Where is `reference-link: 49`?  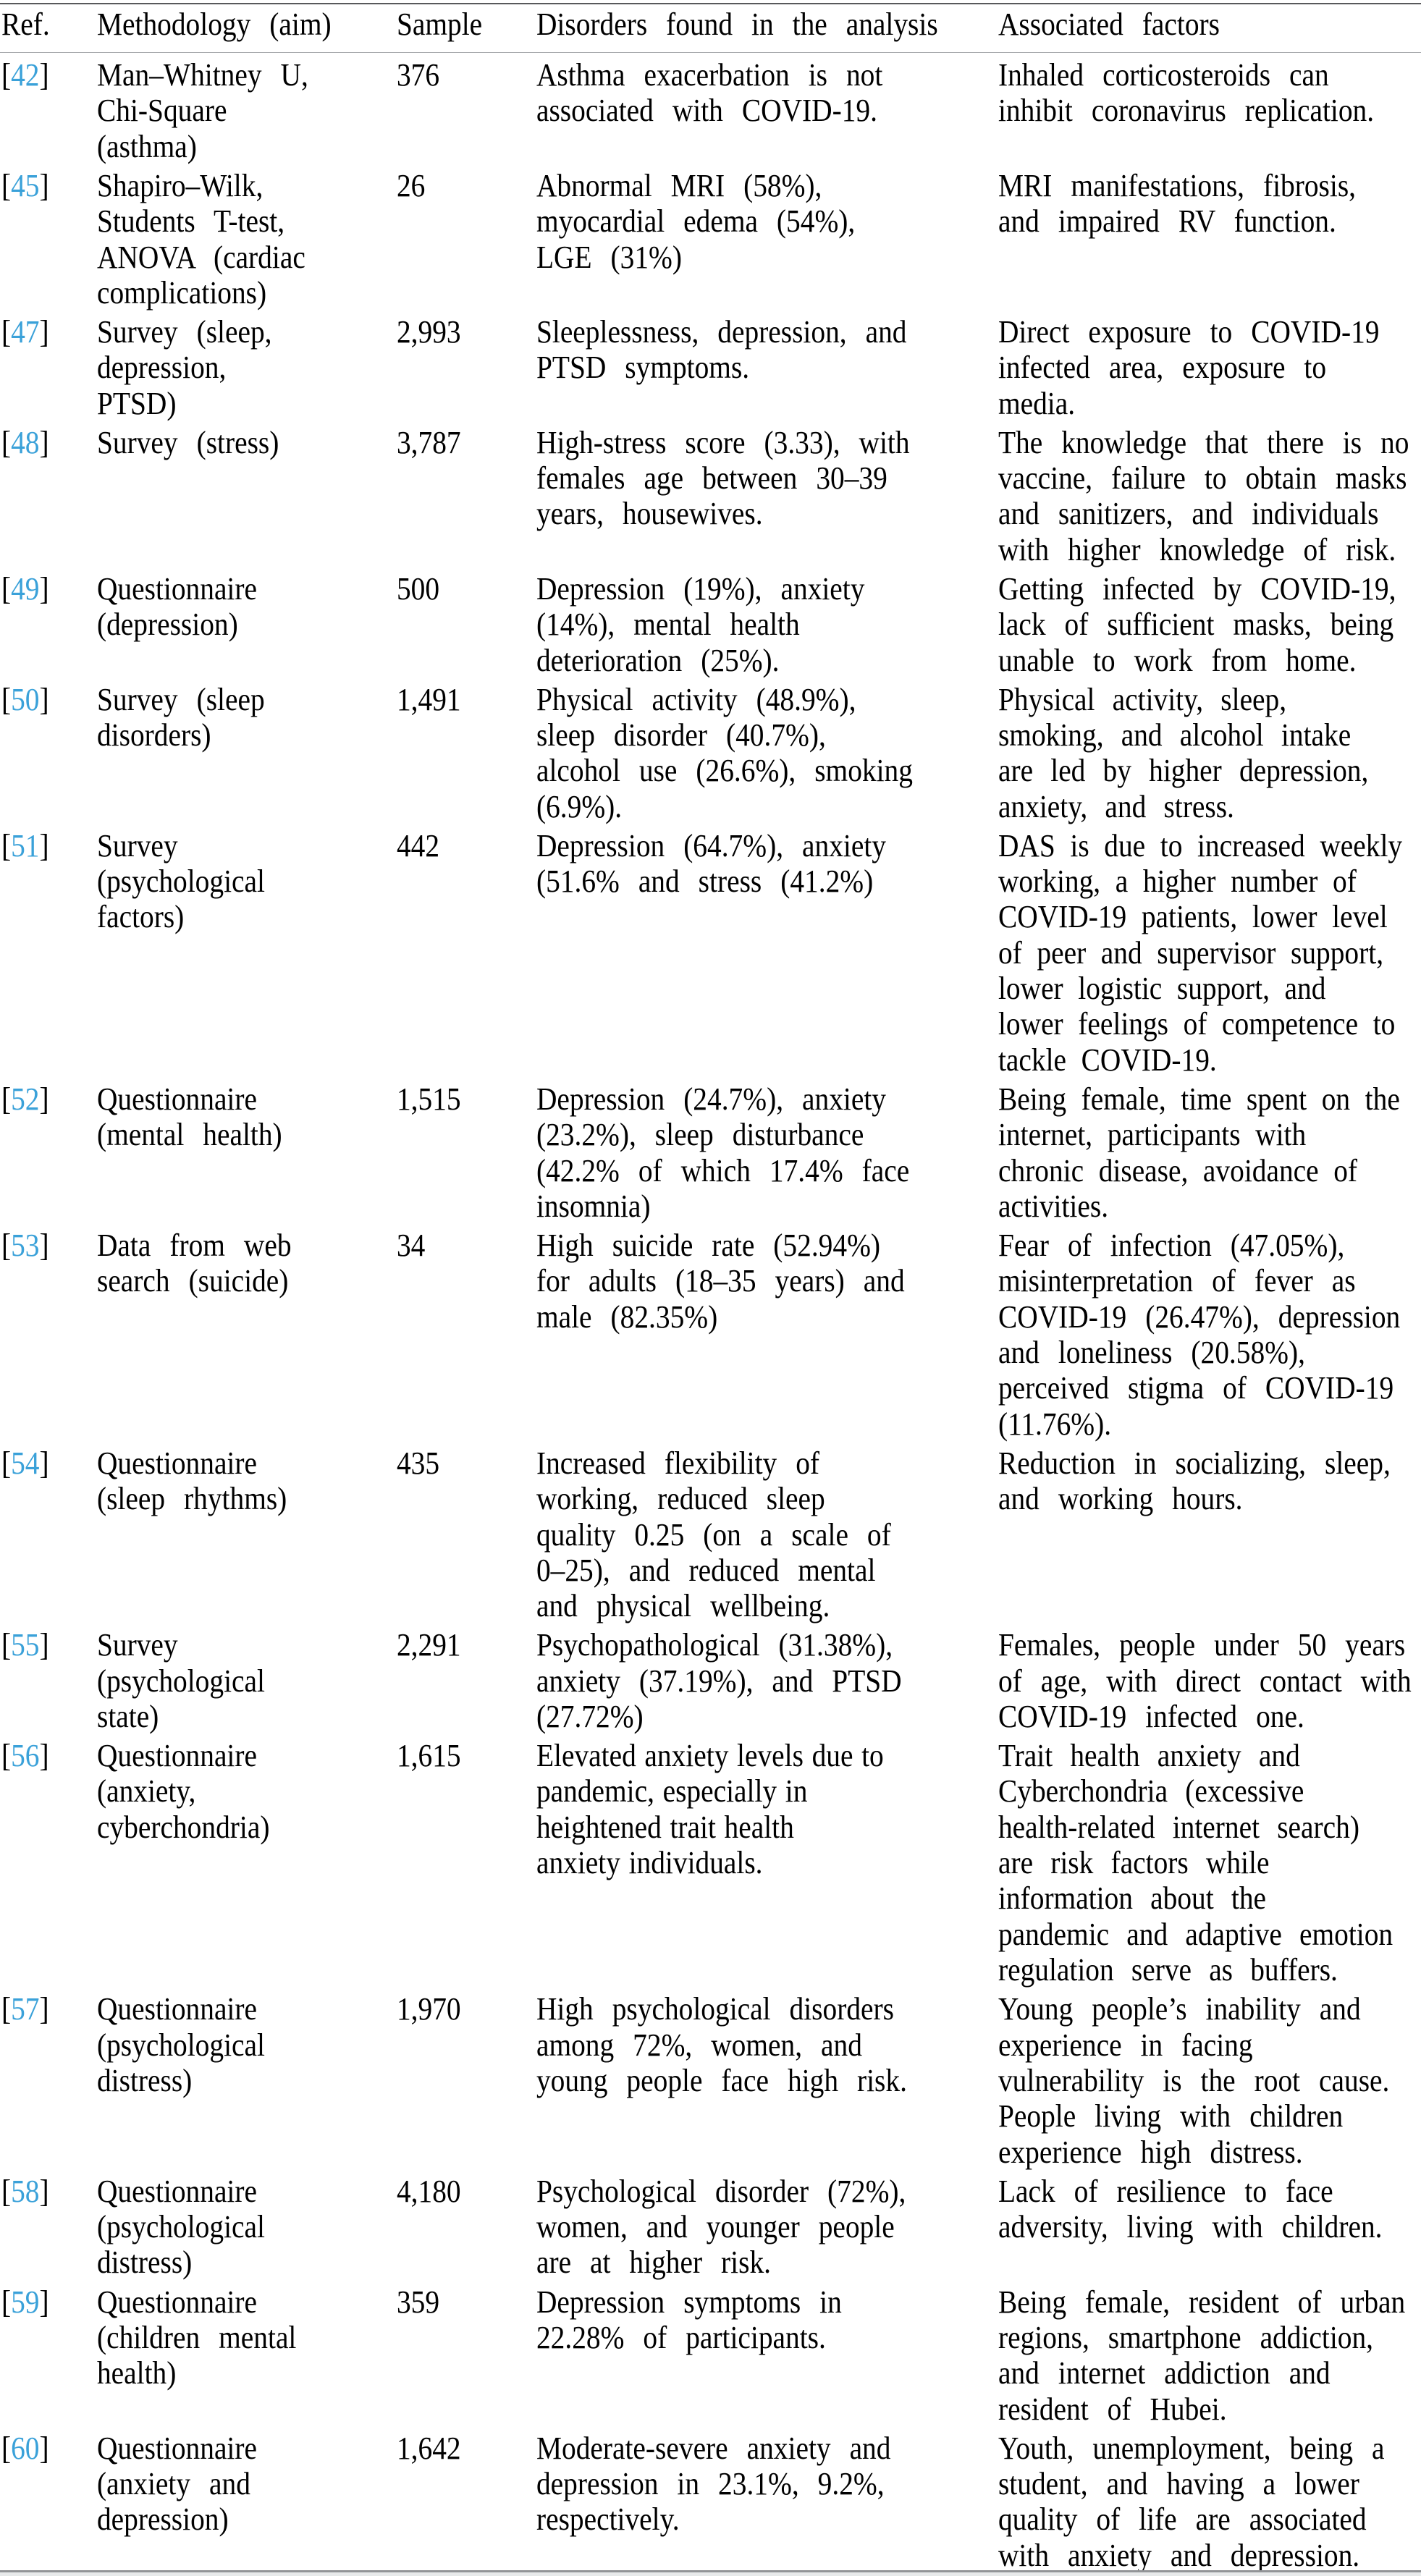 reference-link: 49 is located at coordinates (25, 588).